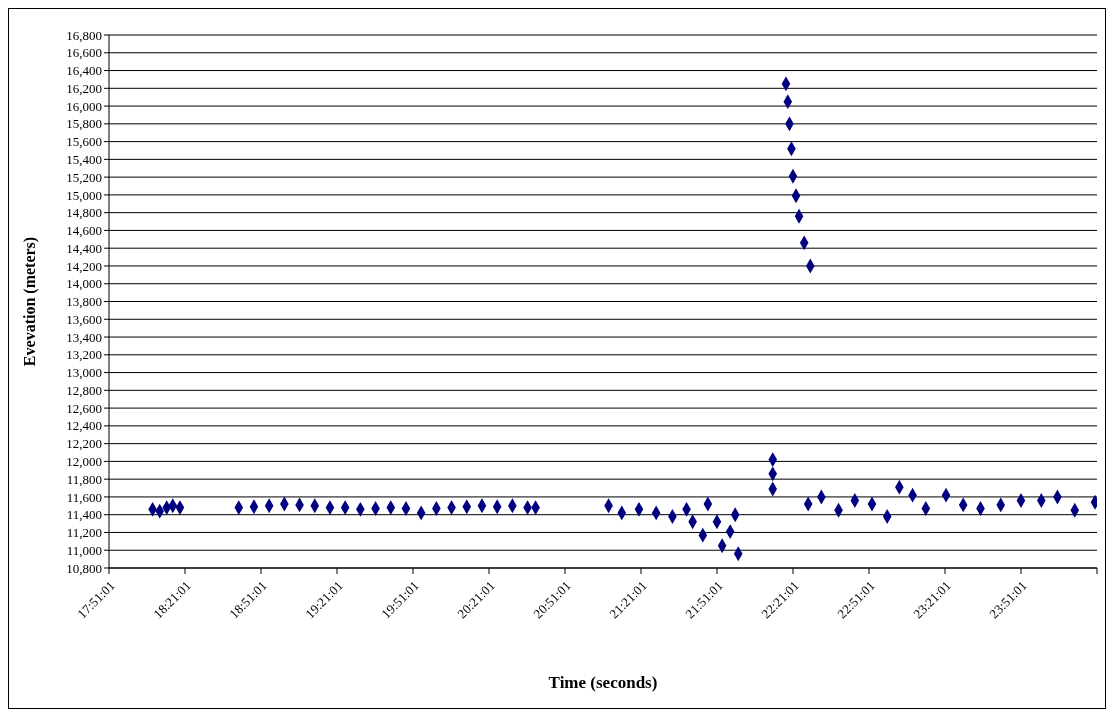 The width and height of the screenshot is (1114, 717). What do you see at coordinates (84, 88) in the screenshot?
I see `y-tick-label: 16,200` at bounding box center [84, 88].